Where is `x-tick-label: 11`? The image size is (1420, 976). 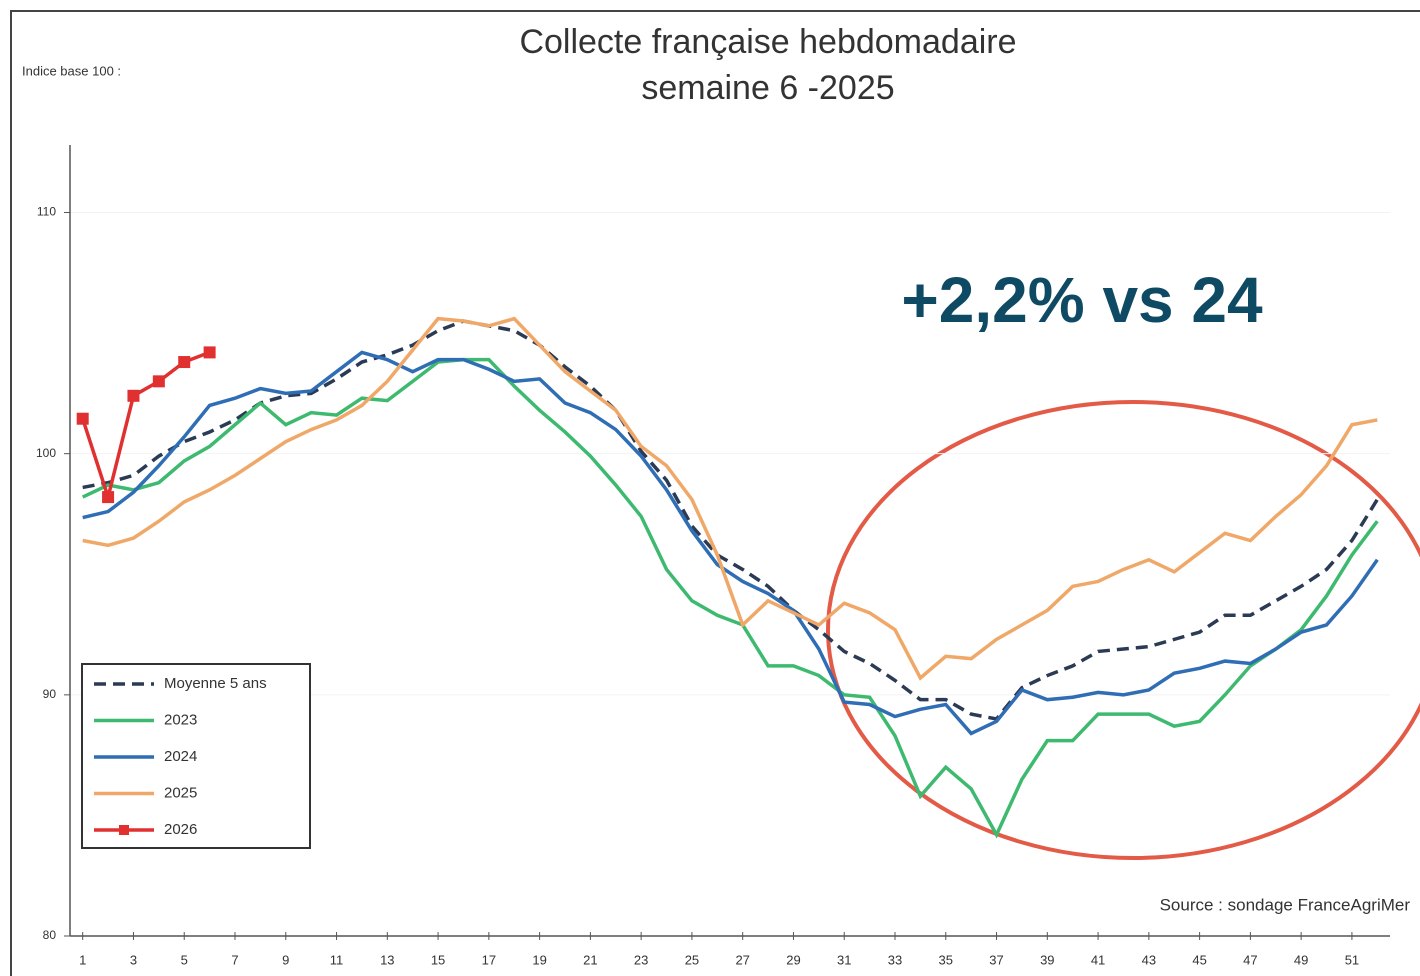 x-tick-label: 11 is located at coordinates (337, 959).